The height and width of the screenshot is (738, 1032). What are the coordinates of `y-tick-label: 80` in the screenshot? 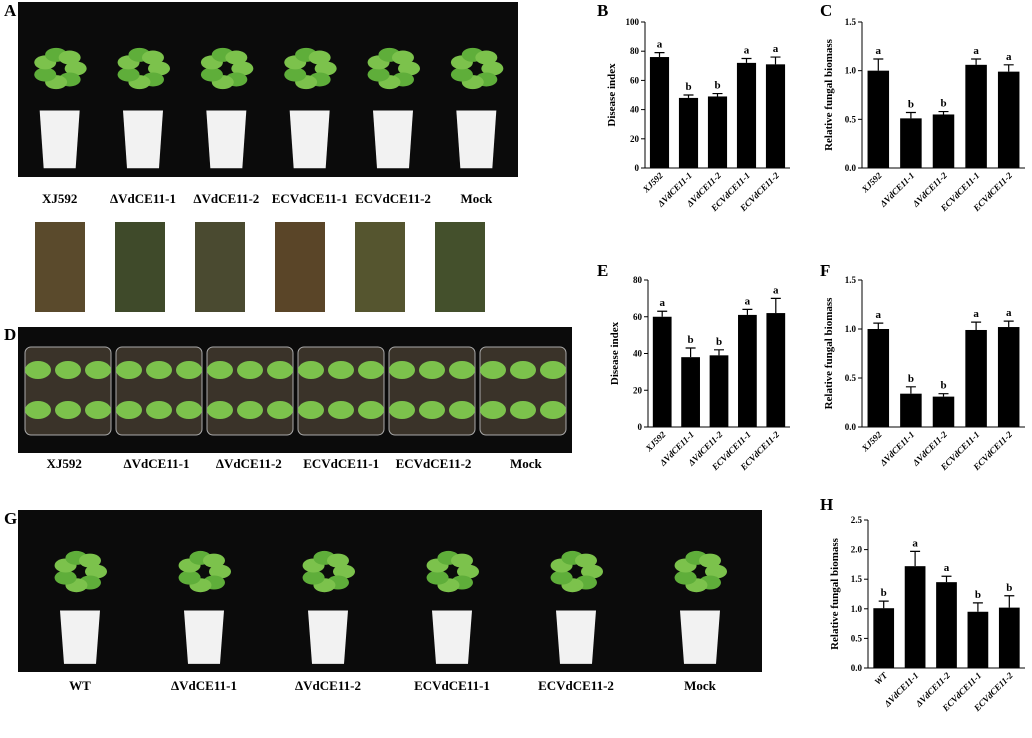 It's located at (635, 51).